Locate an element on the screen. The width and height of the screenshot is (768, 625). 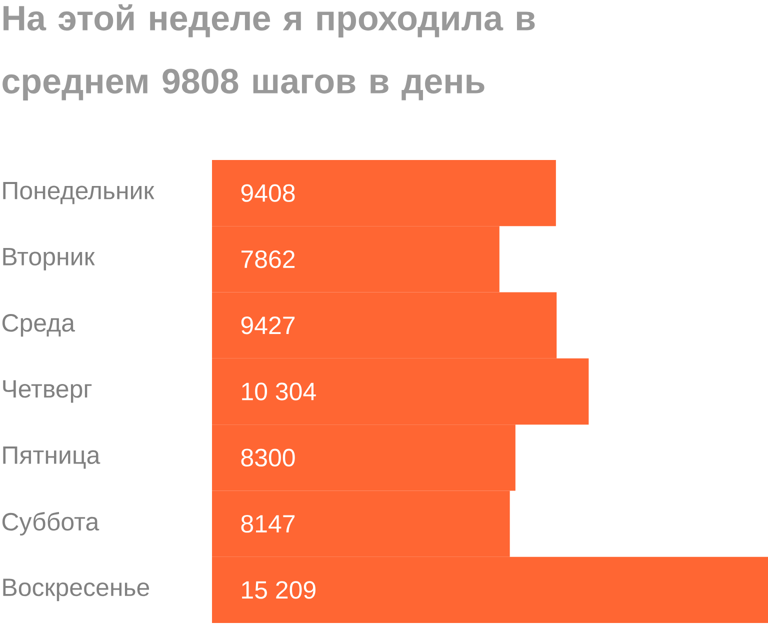
data-label: 8300 is located at coordinates (268, 457).